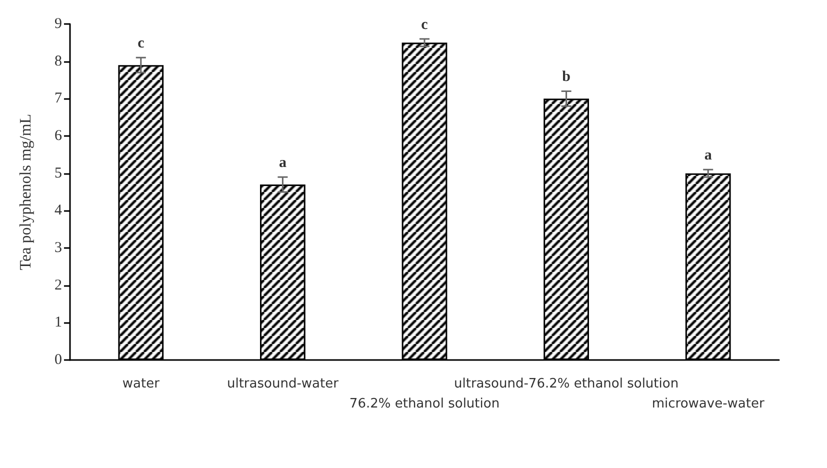 Image resolution: width=827 pixels, height=468 pixels. I want to click on x-tick-label: microwave-water, so click(708, 404).